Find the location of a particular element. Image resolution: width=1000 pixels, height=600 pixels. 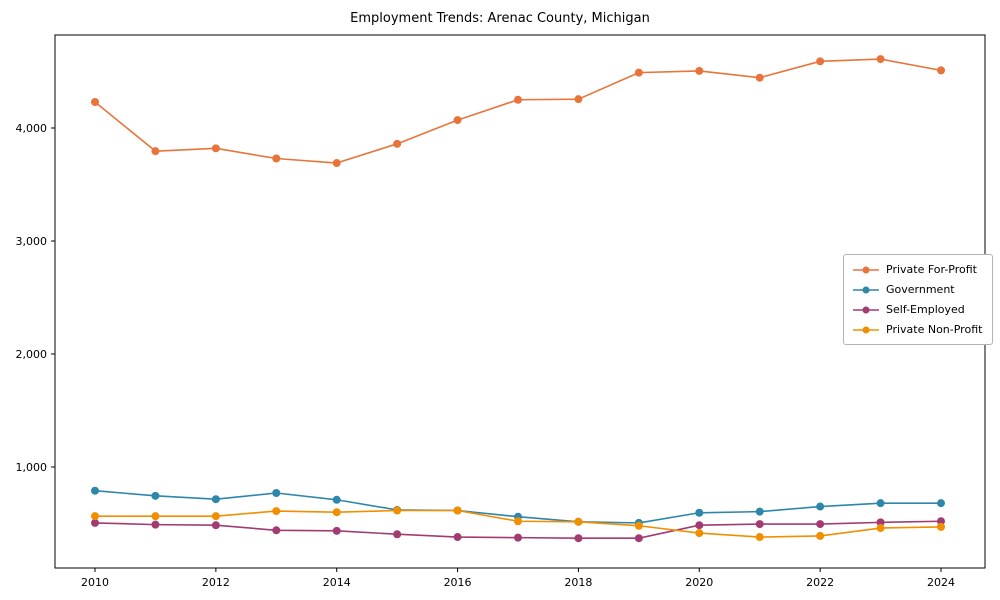

legend-label: Private Non-Profit is located at coordinates (934, 329).